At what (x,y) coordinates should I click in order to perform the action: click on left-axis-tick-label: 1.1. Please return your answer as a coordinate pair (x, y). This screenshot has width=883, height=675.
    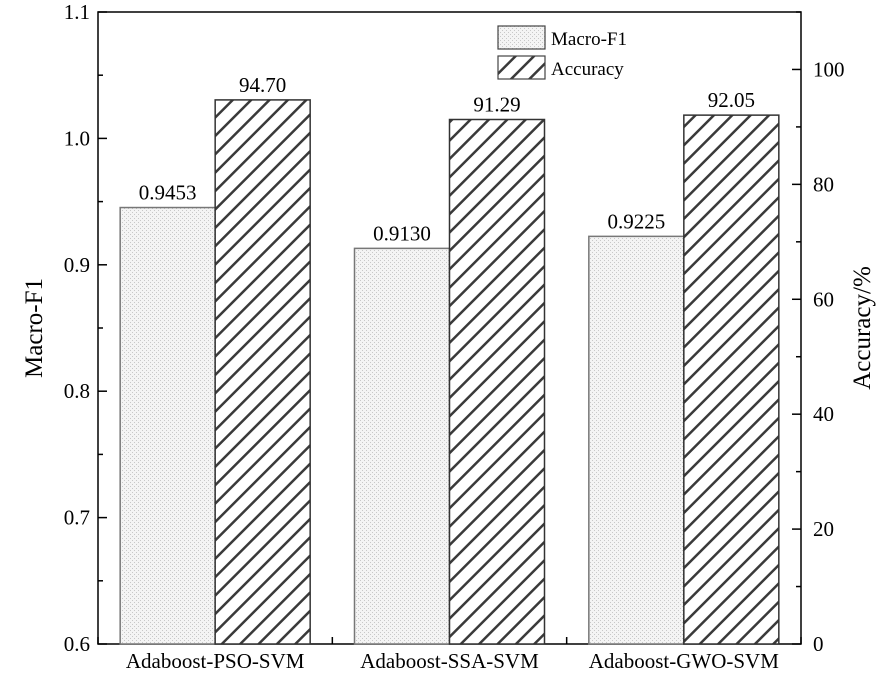
    Looking at the image, I should click on (77, 12).